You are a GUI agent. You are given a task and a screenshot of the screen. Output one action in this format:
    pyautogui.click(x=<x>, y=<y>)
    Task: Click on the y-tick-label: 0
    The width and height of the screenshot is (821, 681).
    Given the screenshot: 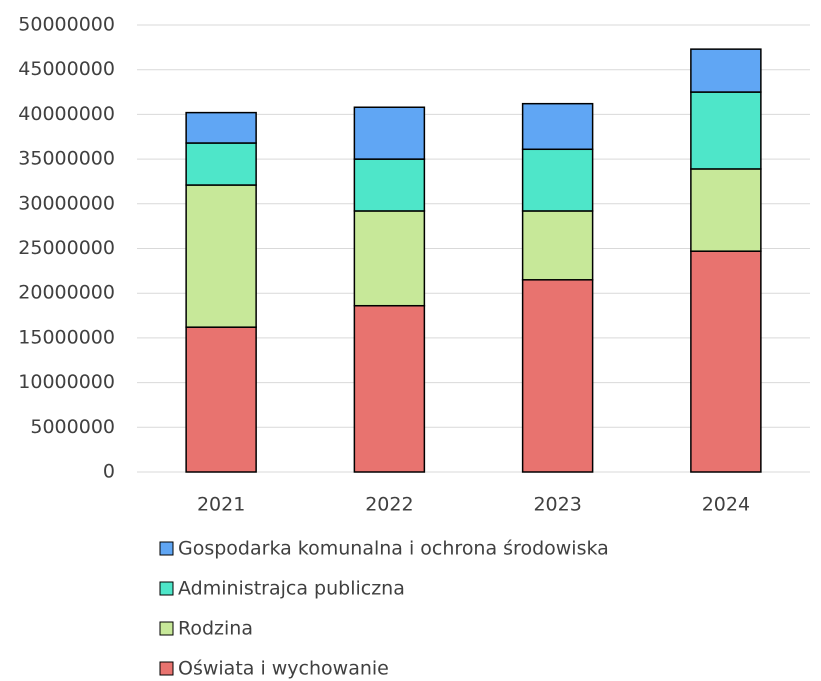 What is the action you would take?
    pyautogui.click(x=109, y=472)
    